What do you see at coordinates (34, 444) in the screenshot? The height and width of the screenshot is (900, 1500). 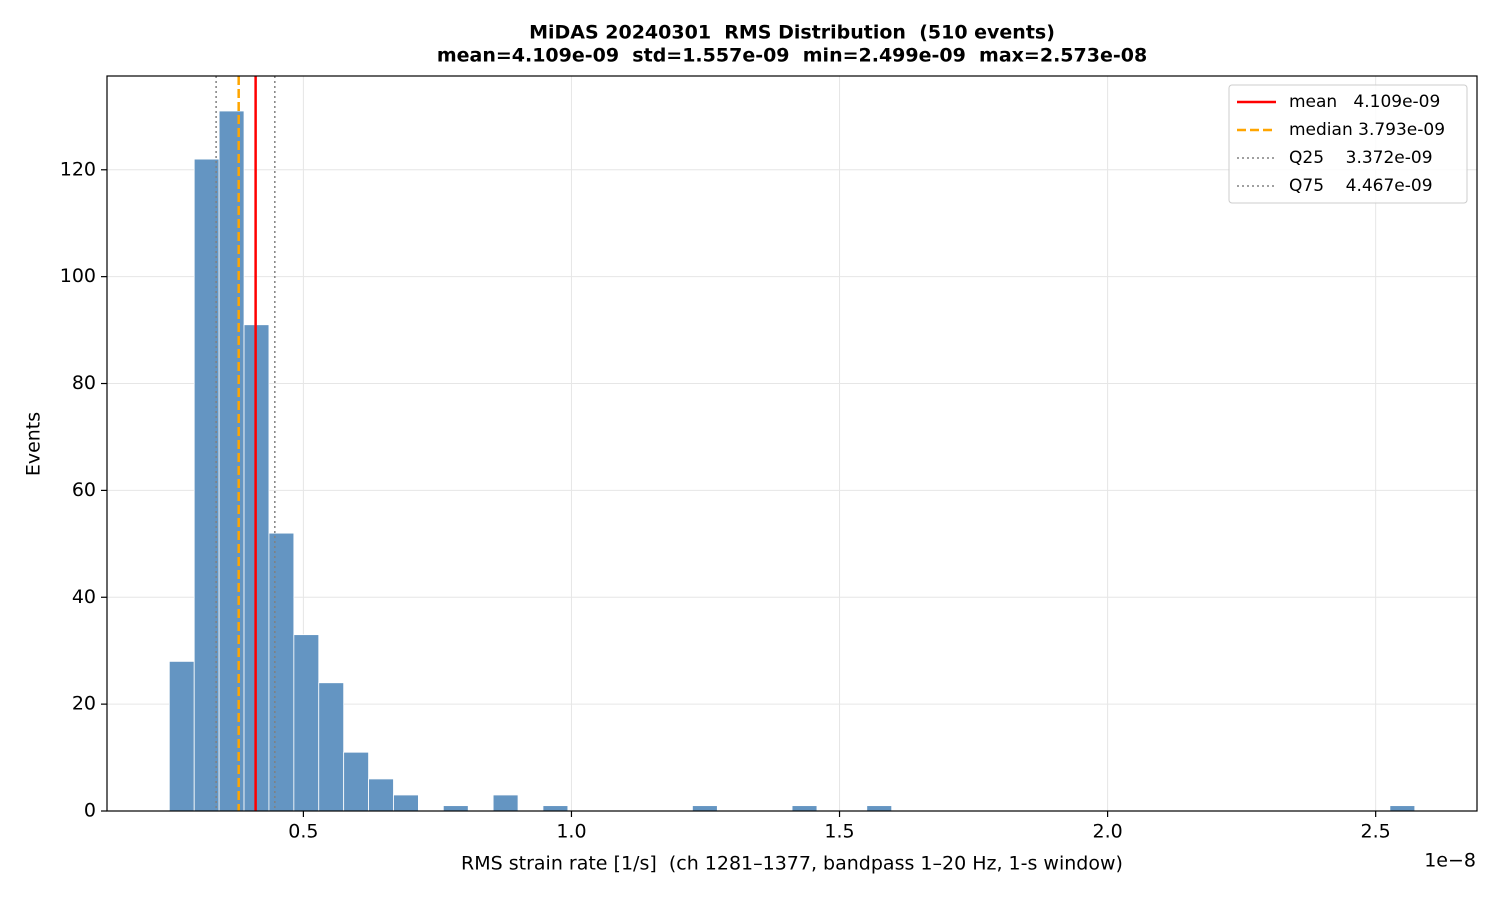 I see `y-axis-label: Events` at bounding box center [34, 444].